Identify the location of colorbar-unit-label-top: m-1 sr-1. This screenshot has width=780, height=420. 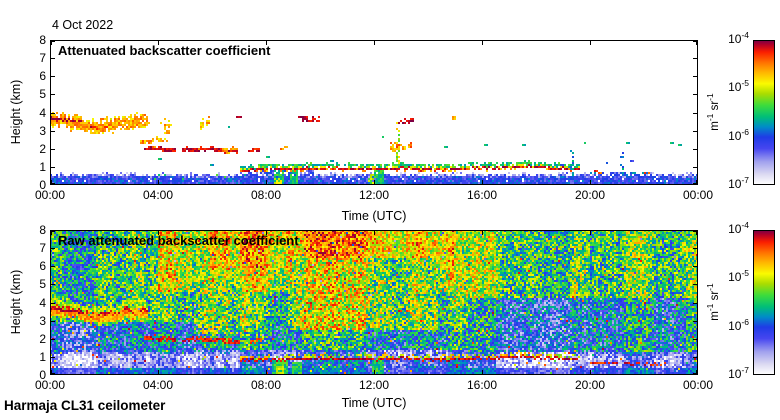
(714, 112).